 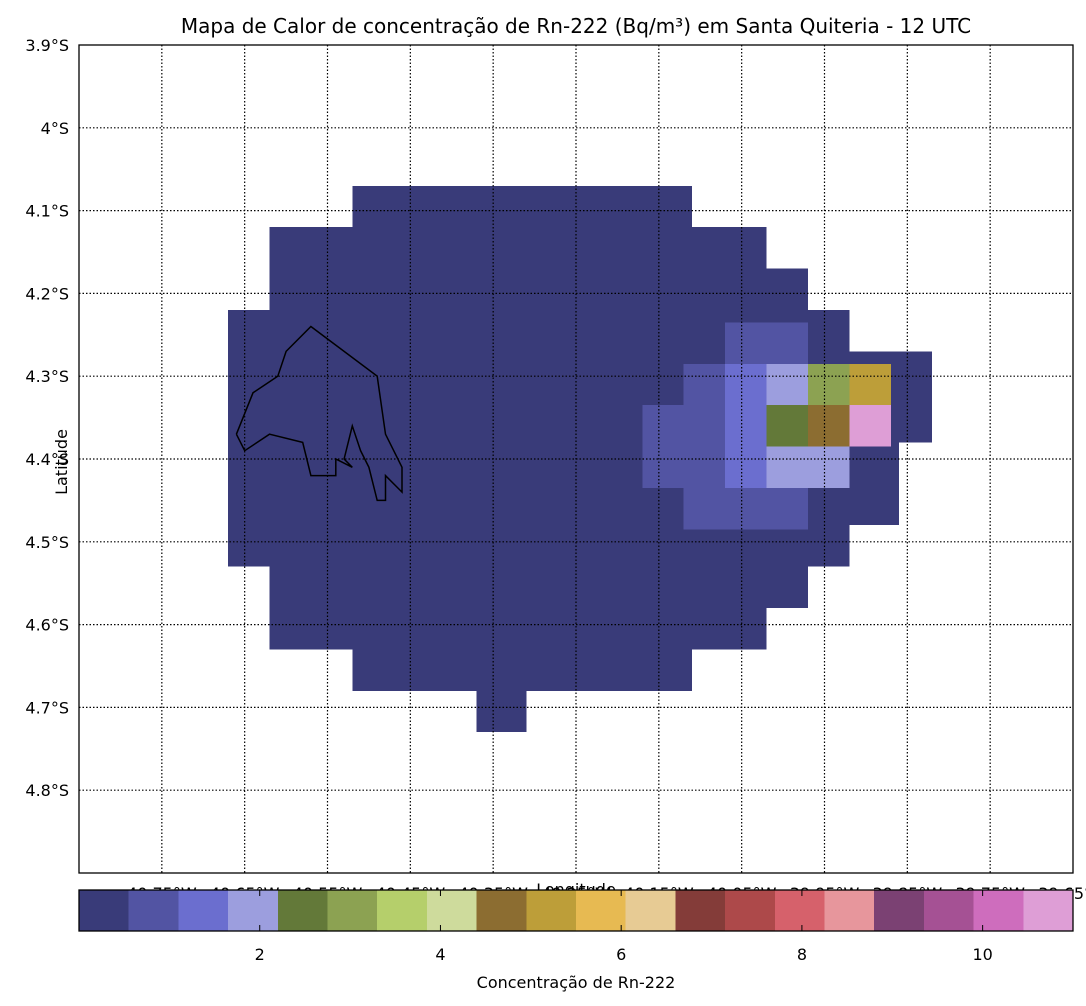 I want to click on y-tick-label: 4.4°S, so click(x=47, y=459).